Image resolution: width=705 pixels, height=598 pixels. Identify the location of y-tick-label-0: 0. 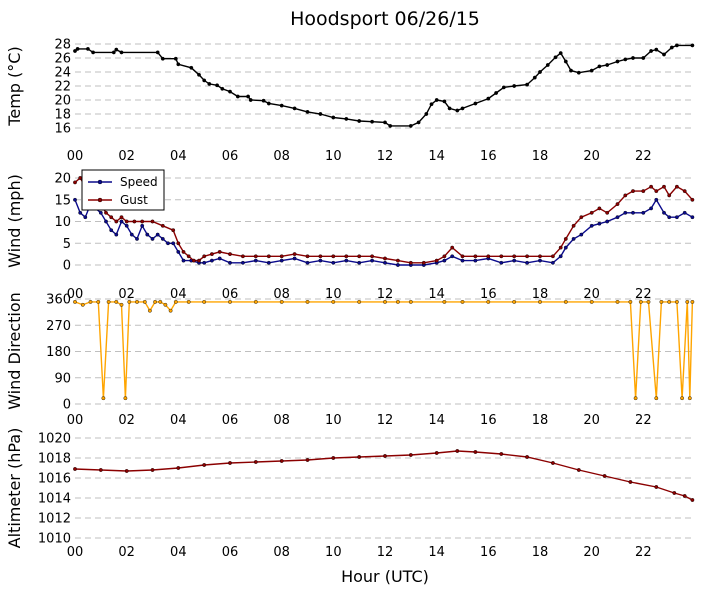
(67, 405).